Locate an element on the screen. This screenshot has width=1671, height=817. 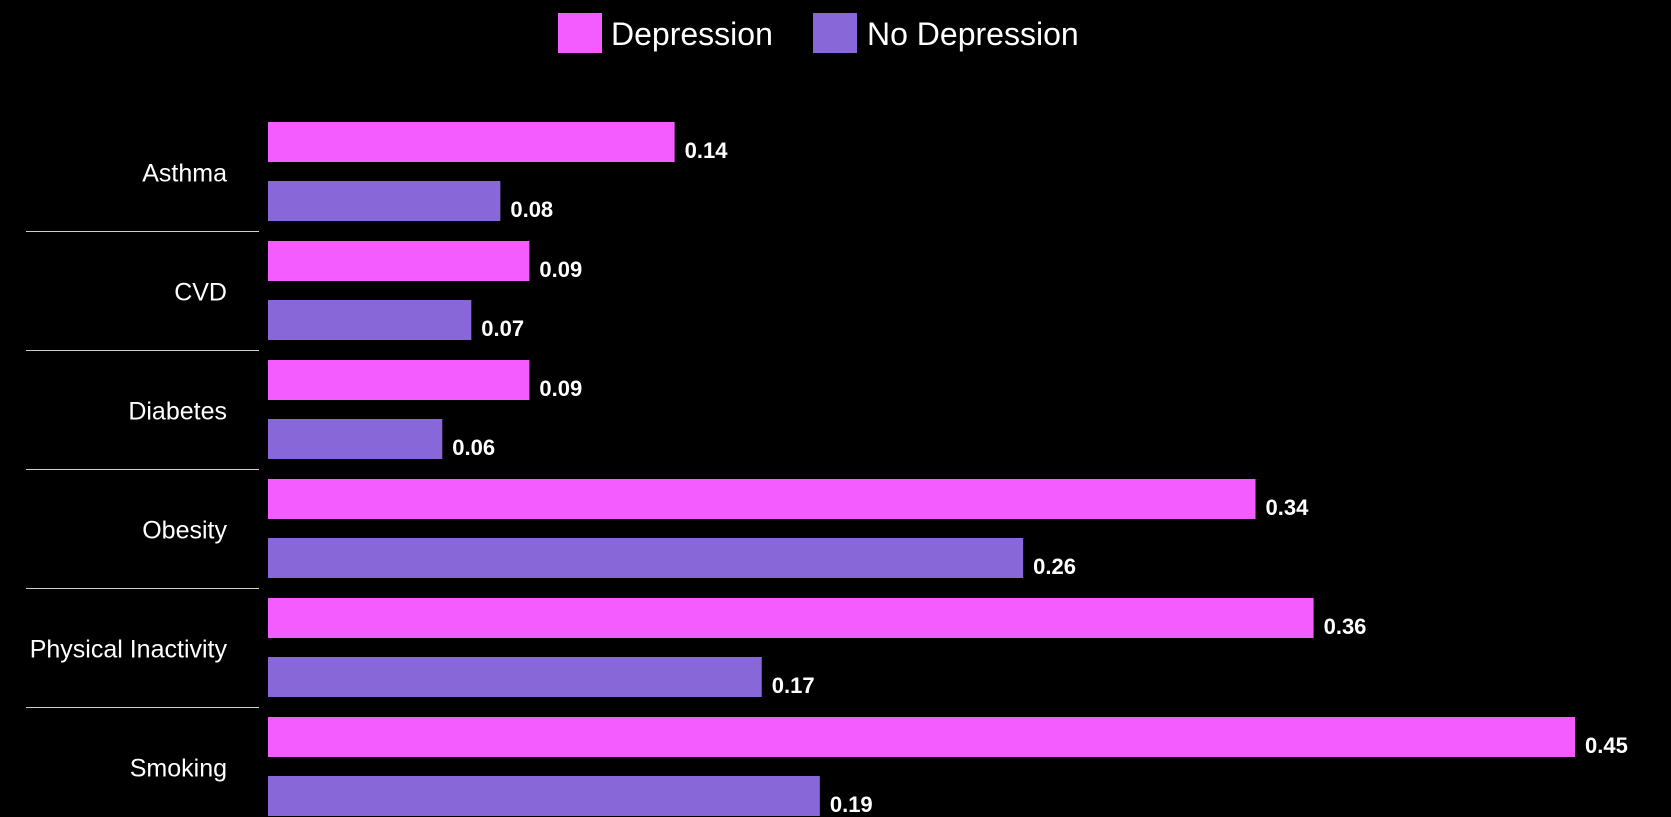
legend-item-depression: Depression is located at coordinates (665, 33).